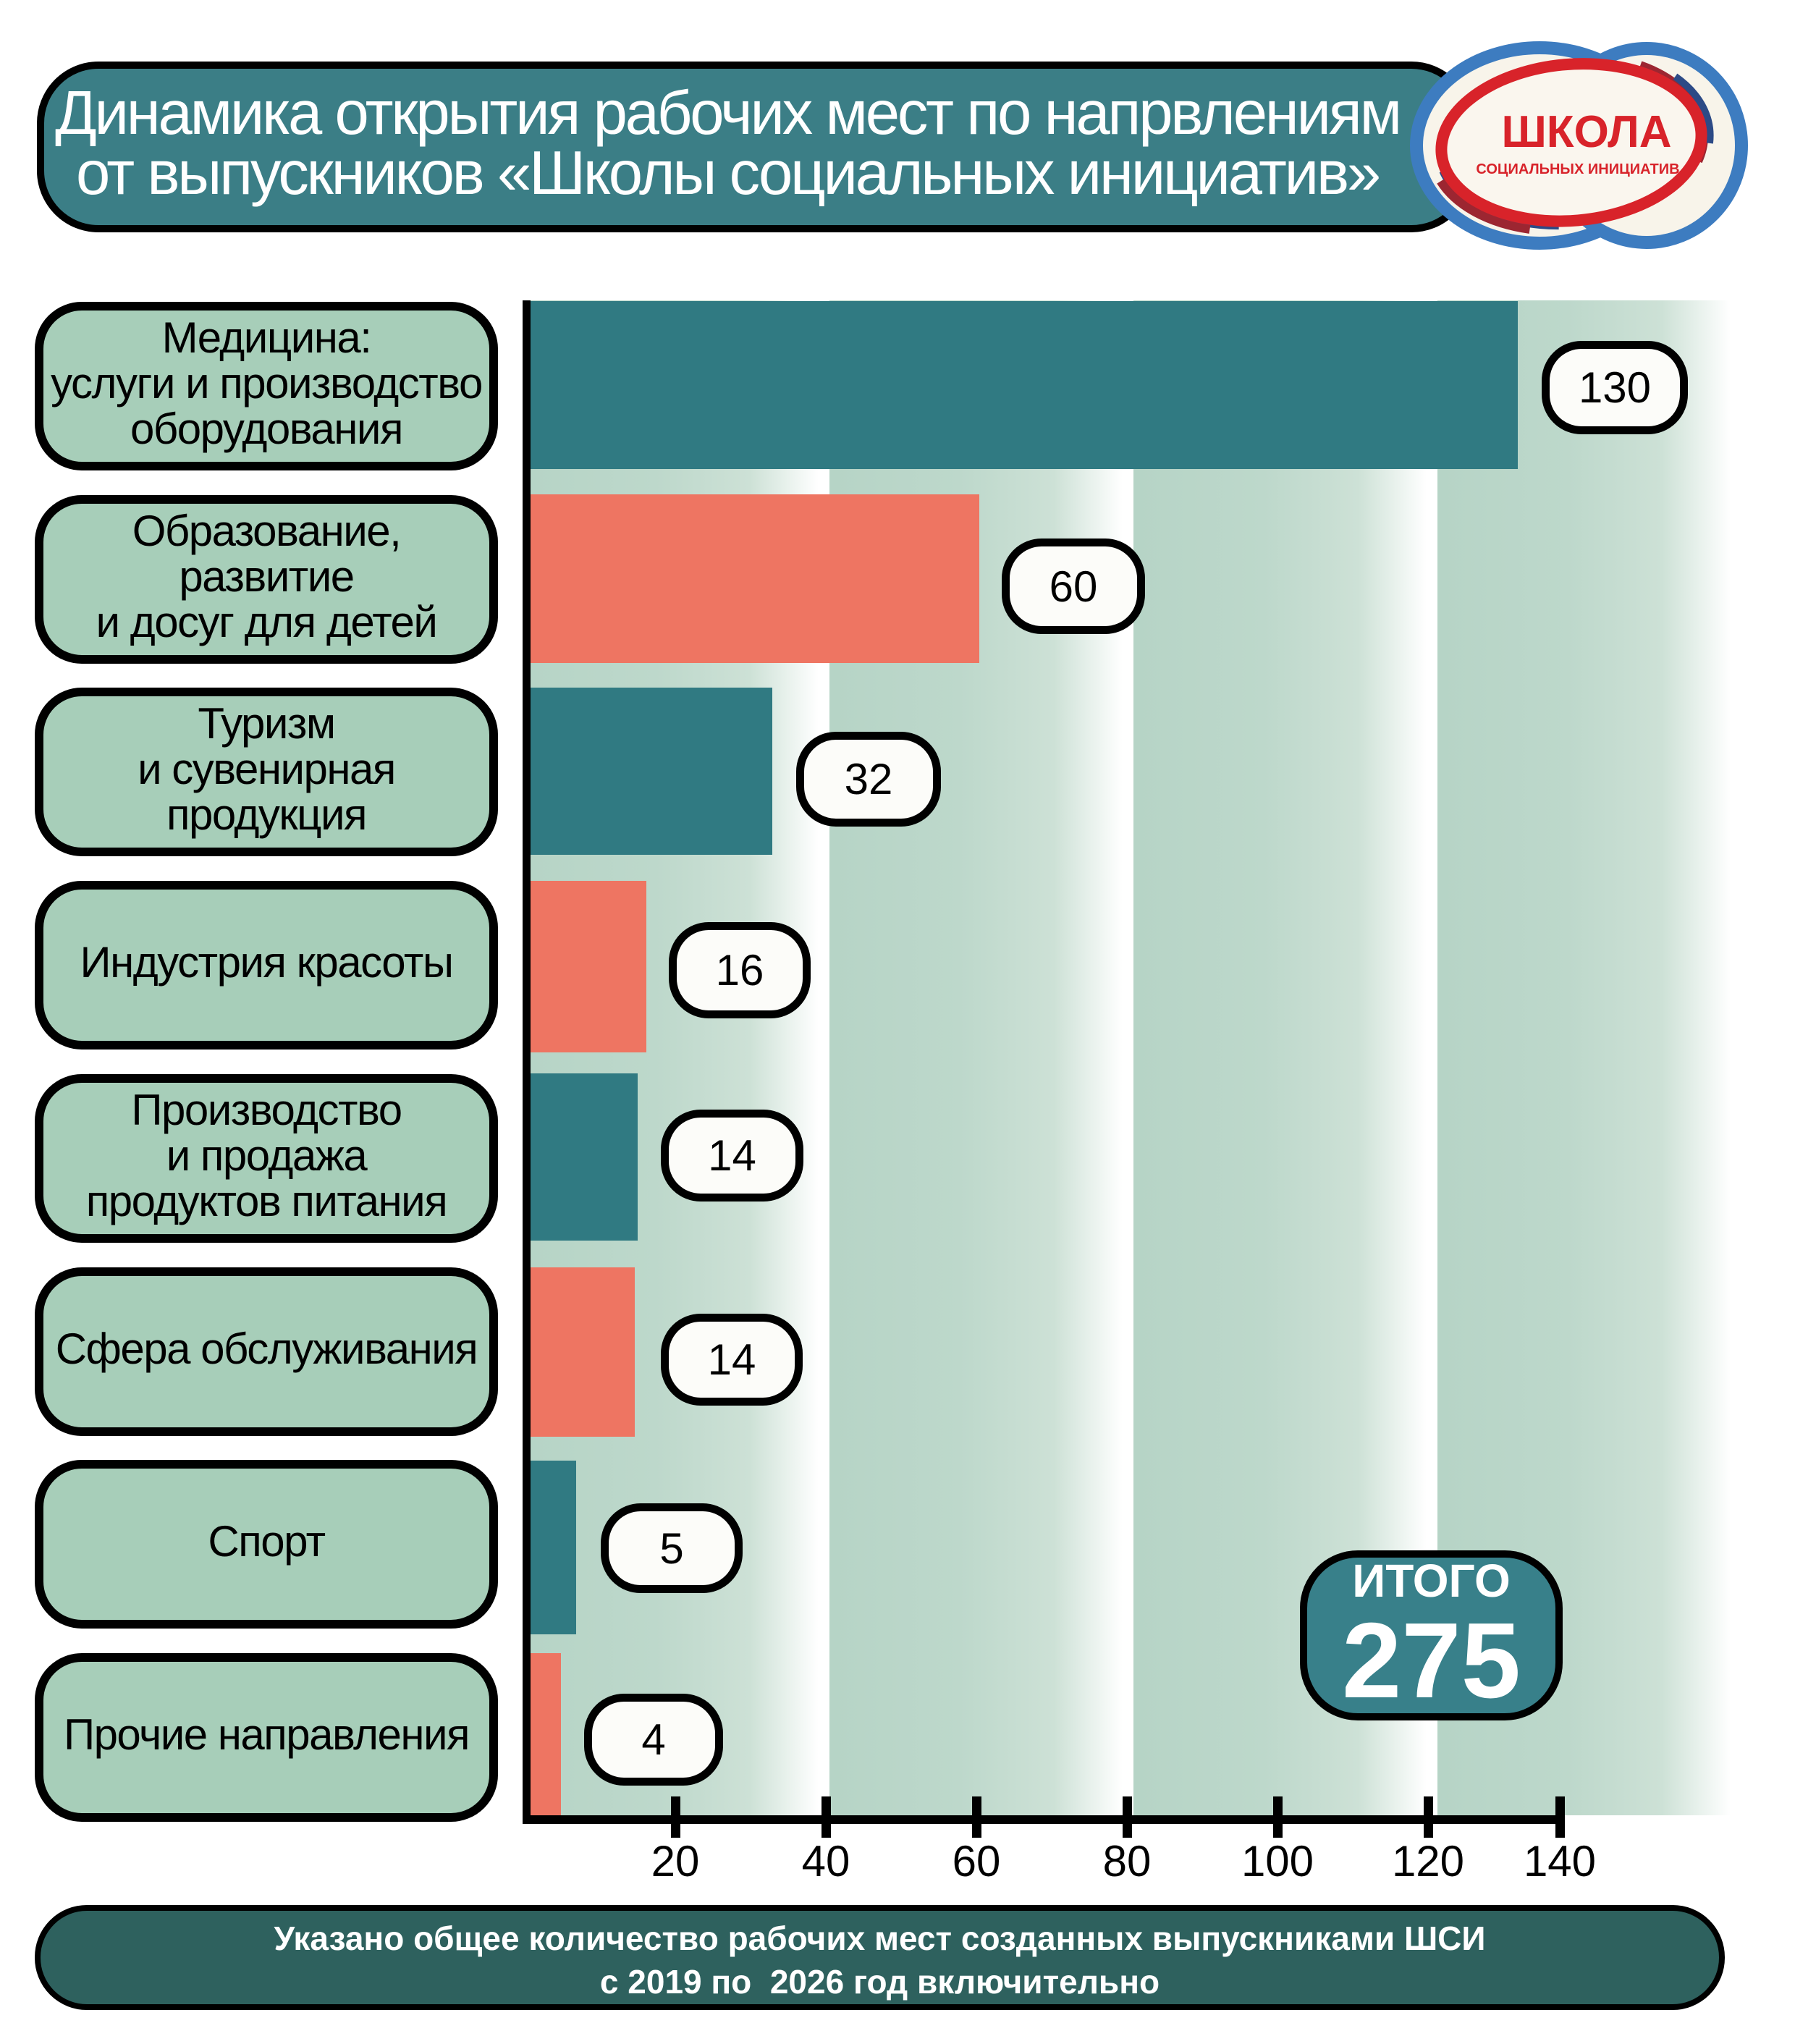  Describe the element at coordinates (1577, 169) in the screenshot. I see `svg-text: СОЦИАЛЬНЫХ ИНИЦИАТИВ` at that location.